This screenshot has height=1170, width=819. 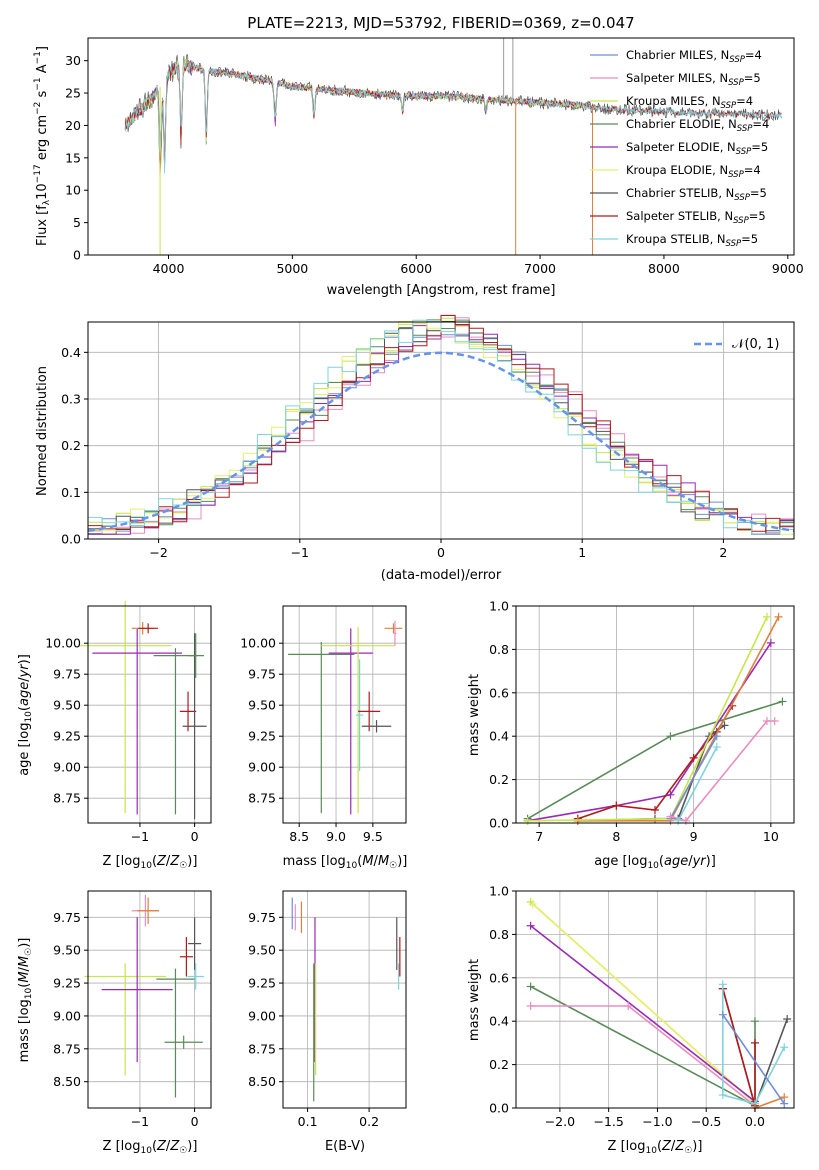 I want to click on massE-ytick-label: 9.75, so click(x=262, y=917).